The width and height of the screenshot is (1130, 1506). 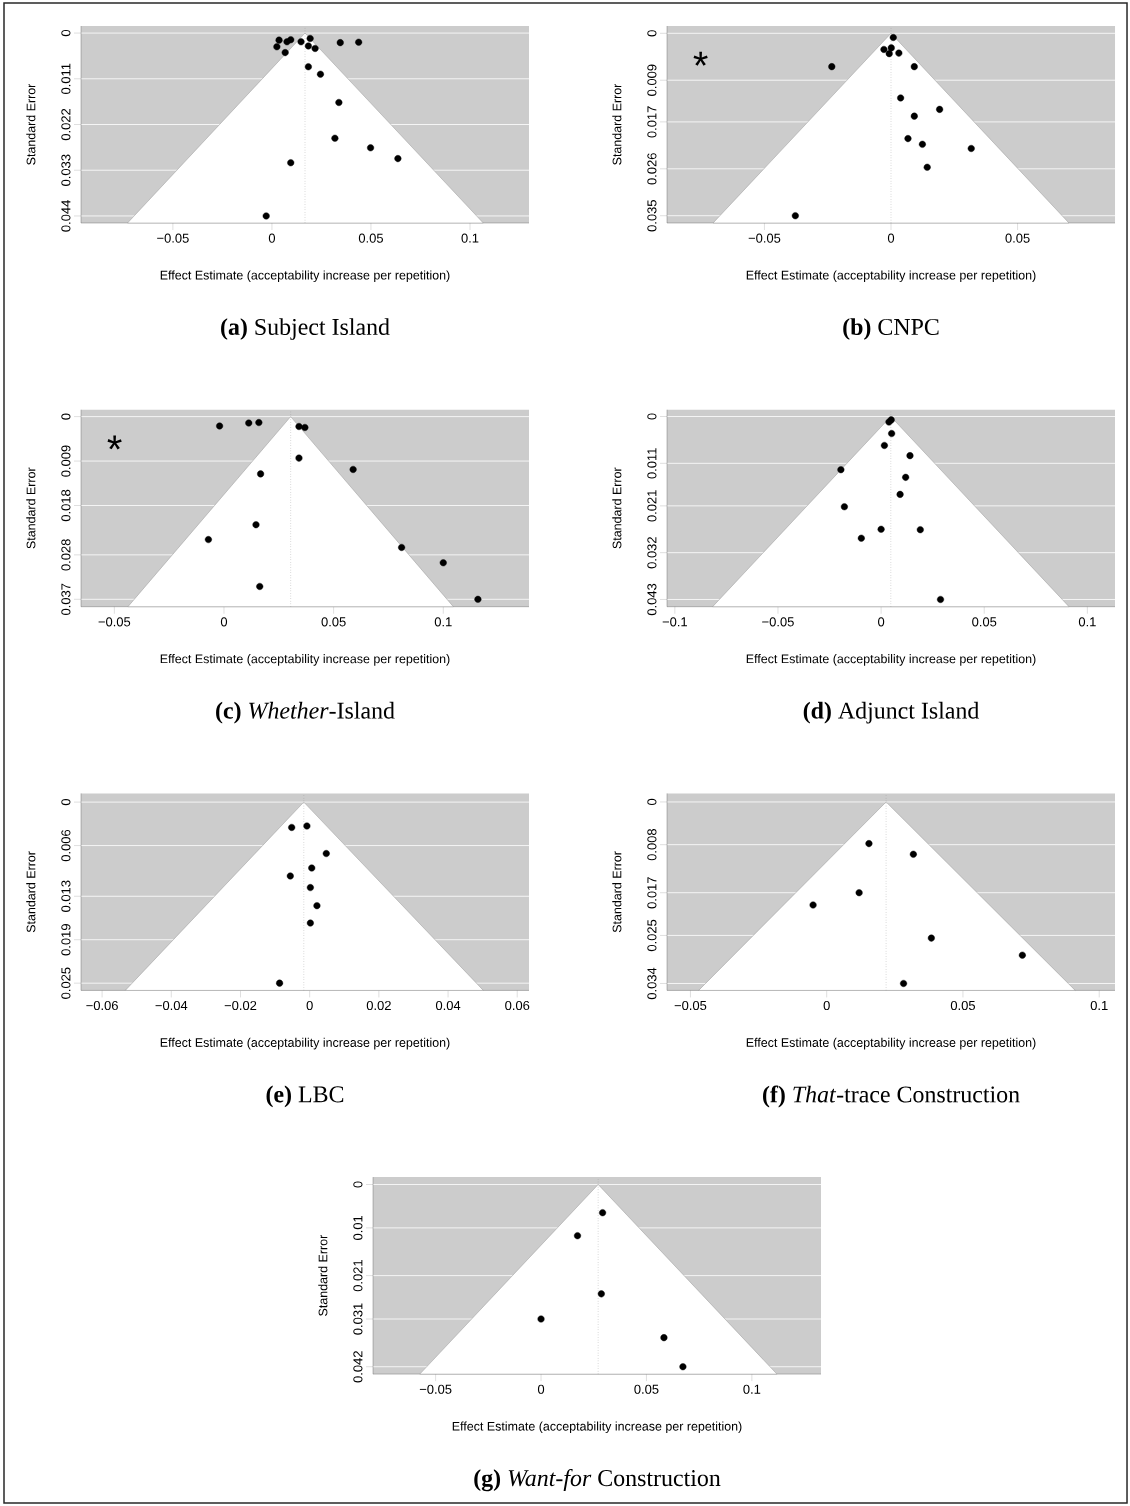 What do you see at coordinates (66, 555) in the screenshot?
I see `y-tick-label: 0.028` at bounding box center [66, 555].